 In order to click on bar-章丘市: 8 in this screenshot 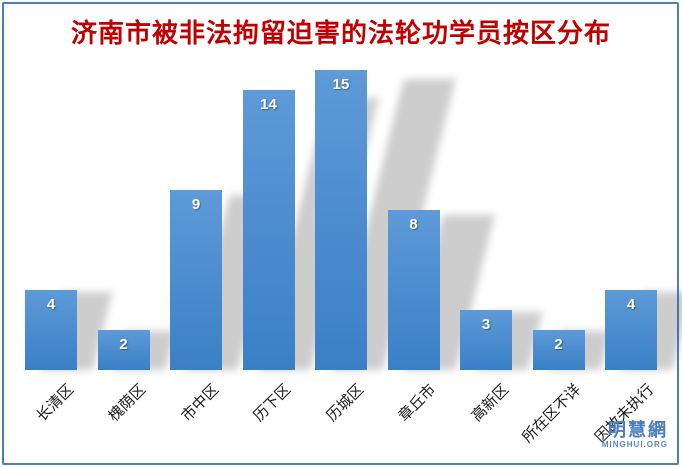, I will do `click(413, 290)`.